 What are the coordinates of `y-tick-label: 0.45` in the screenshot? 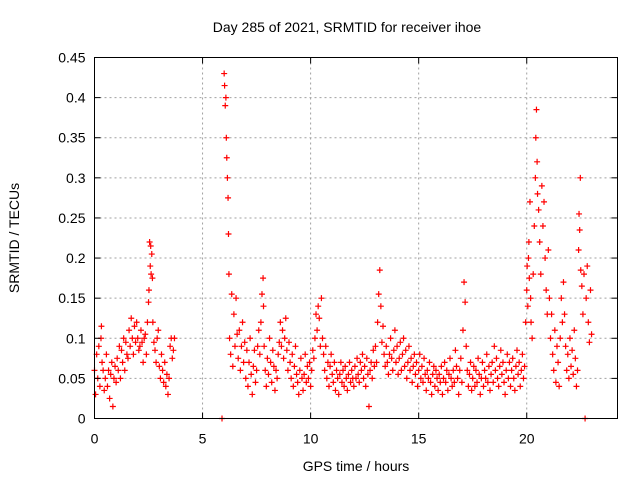 It's located at (71, 58).